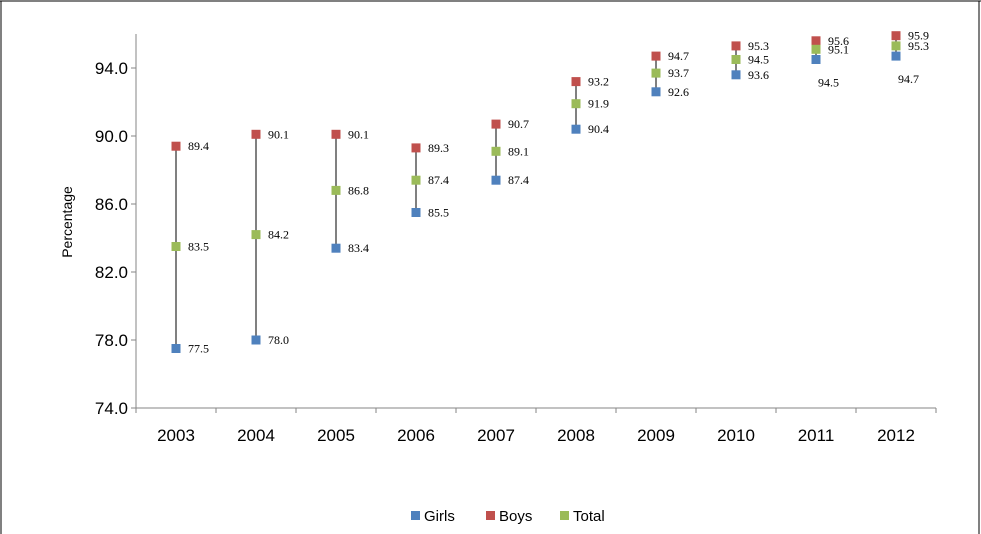 The height and width of the screenshot is (534, 981). Describe the element at coordinates (415, 515) in the screenshot. I see `legend-swatch-girls` at that location.